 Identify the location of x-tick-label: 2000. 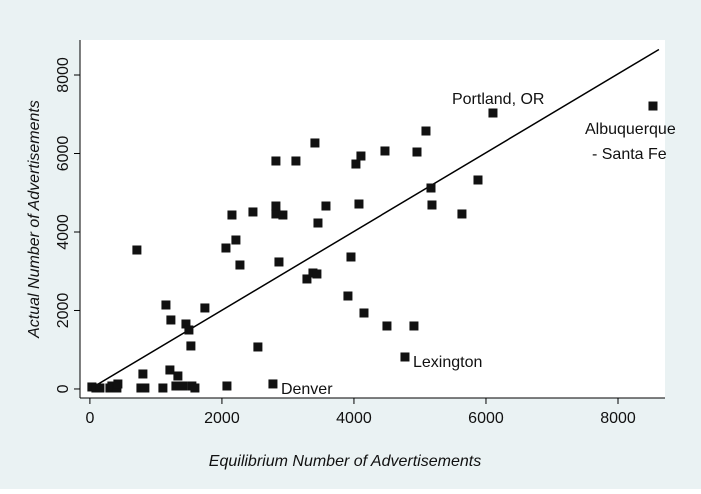
(222, 418).